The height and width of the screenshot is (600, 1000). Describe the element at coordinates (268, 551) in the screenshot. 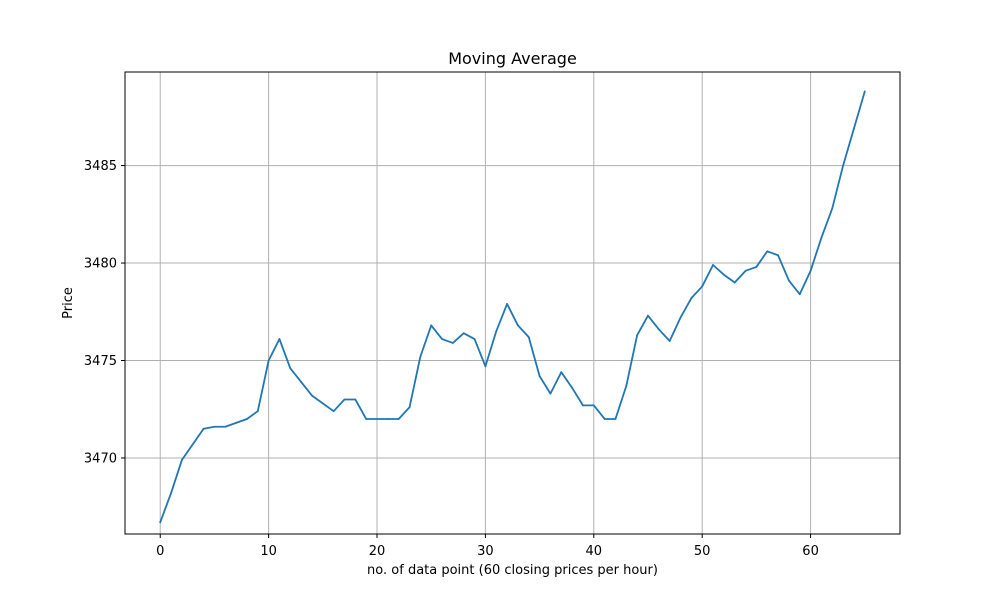

I see `x-tick-label: 10` at that location.